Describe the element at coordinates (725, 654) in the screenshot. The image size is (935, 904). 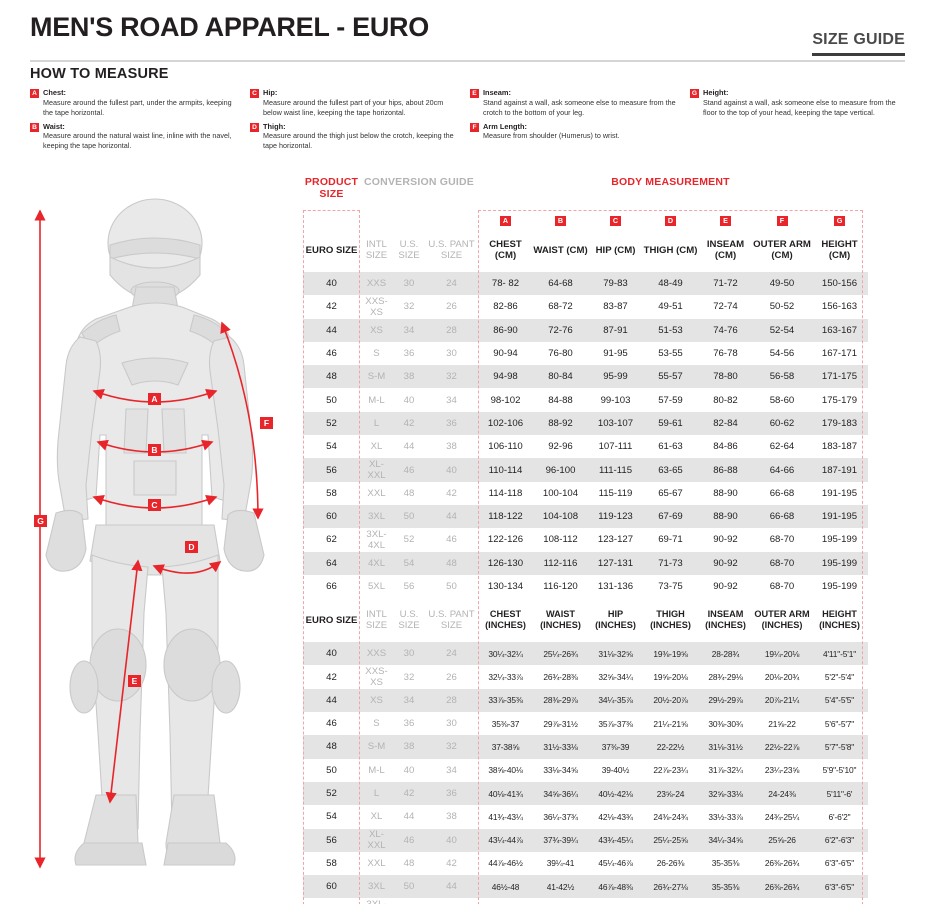
I see `cell-inseam: 28-28¾` at that location.